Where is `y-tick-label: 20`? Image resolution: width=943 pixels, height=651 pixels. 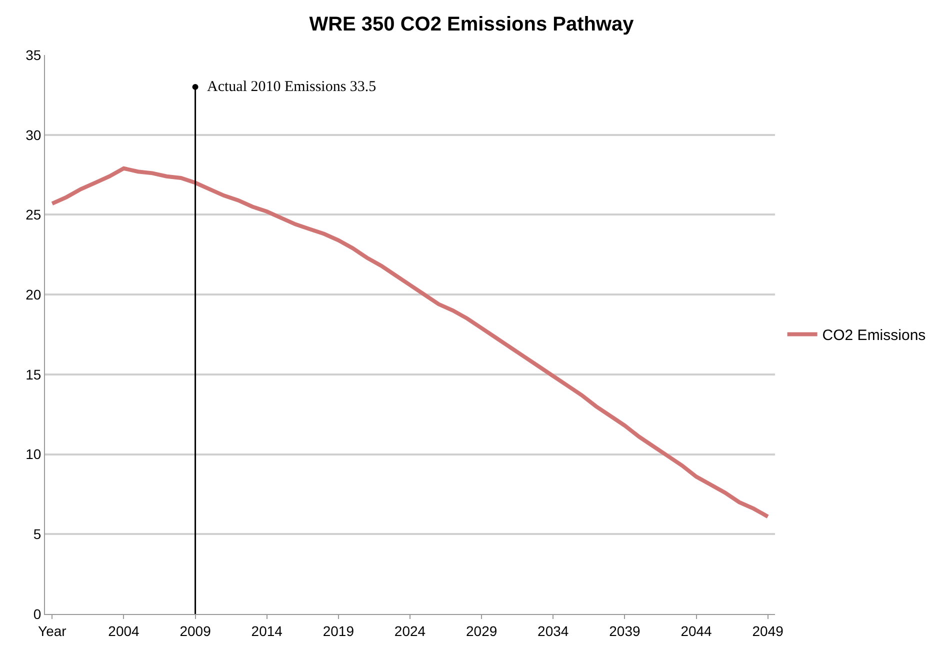
y-tick-label: 20 is located at coordinates (34, 294).